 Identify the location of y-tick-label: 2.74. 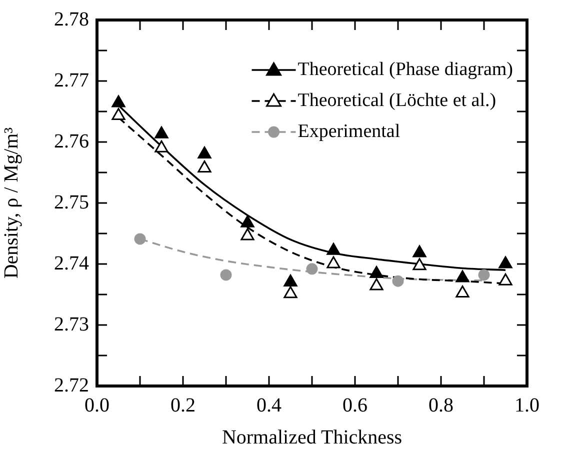
(71, 263).